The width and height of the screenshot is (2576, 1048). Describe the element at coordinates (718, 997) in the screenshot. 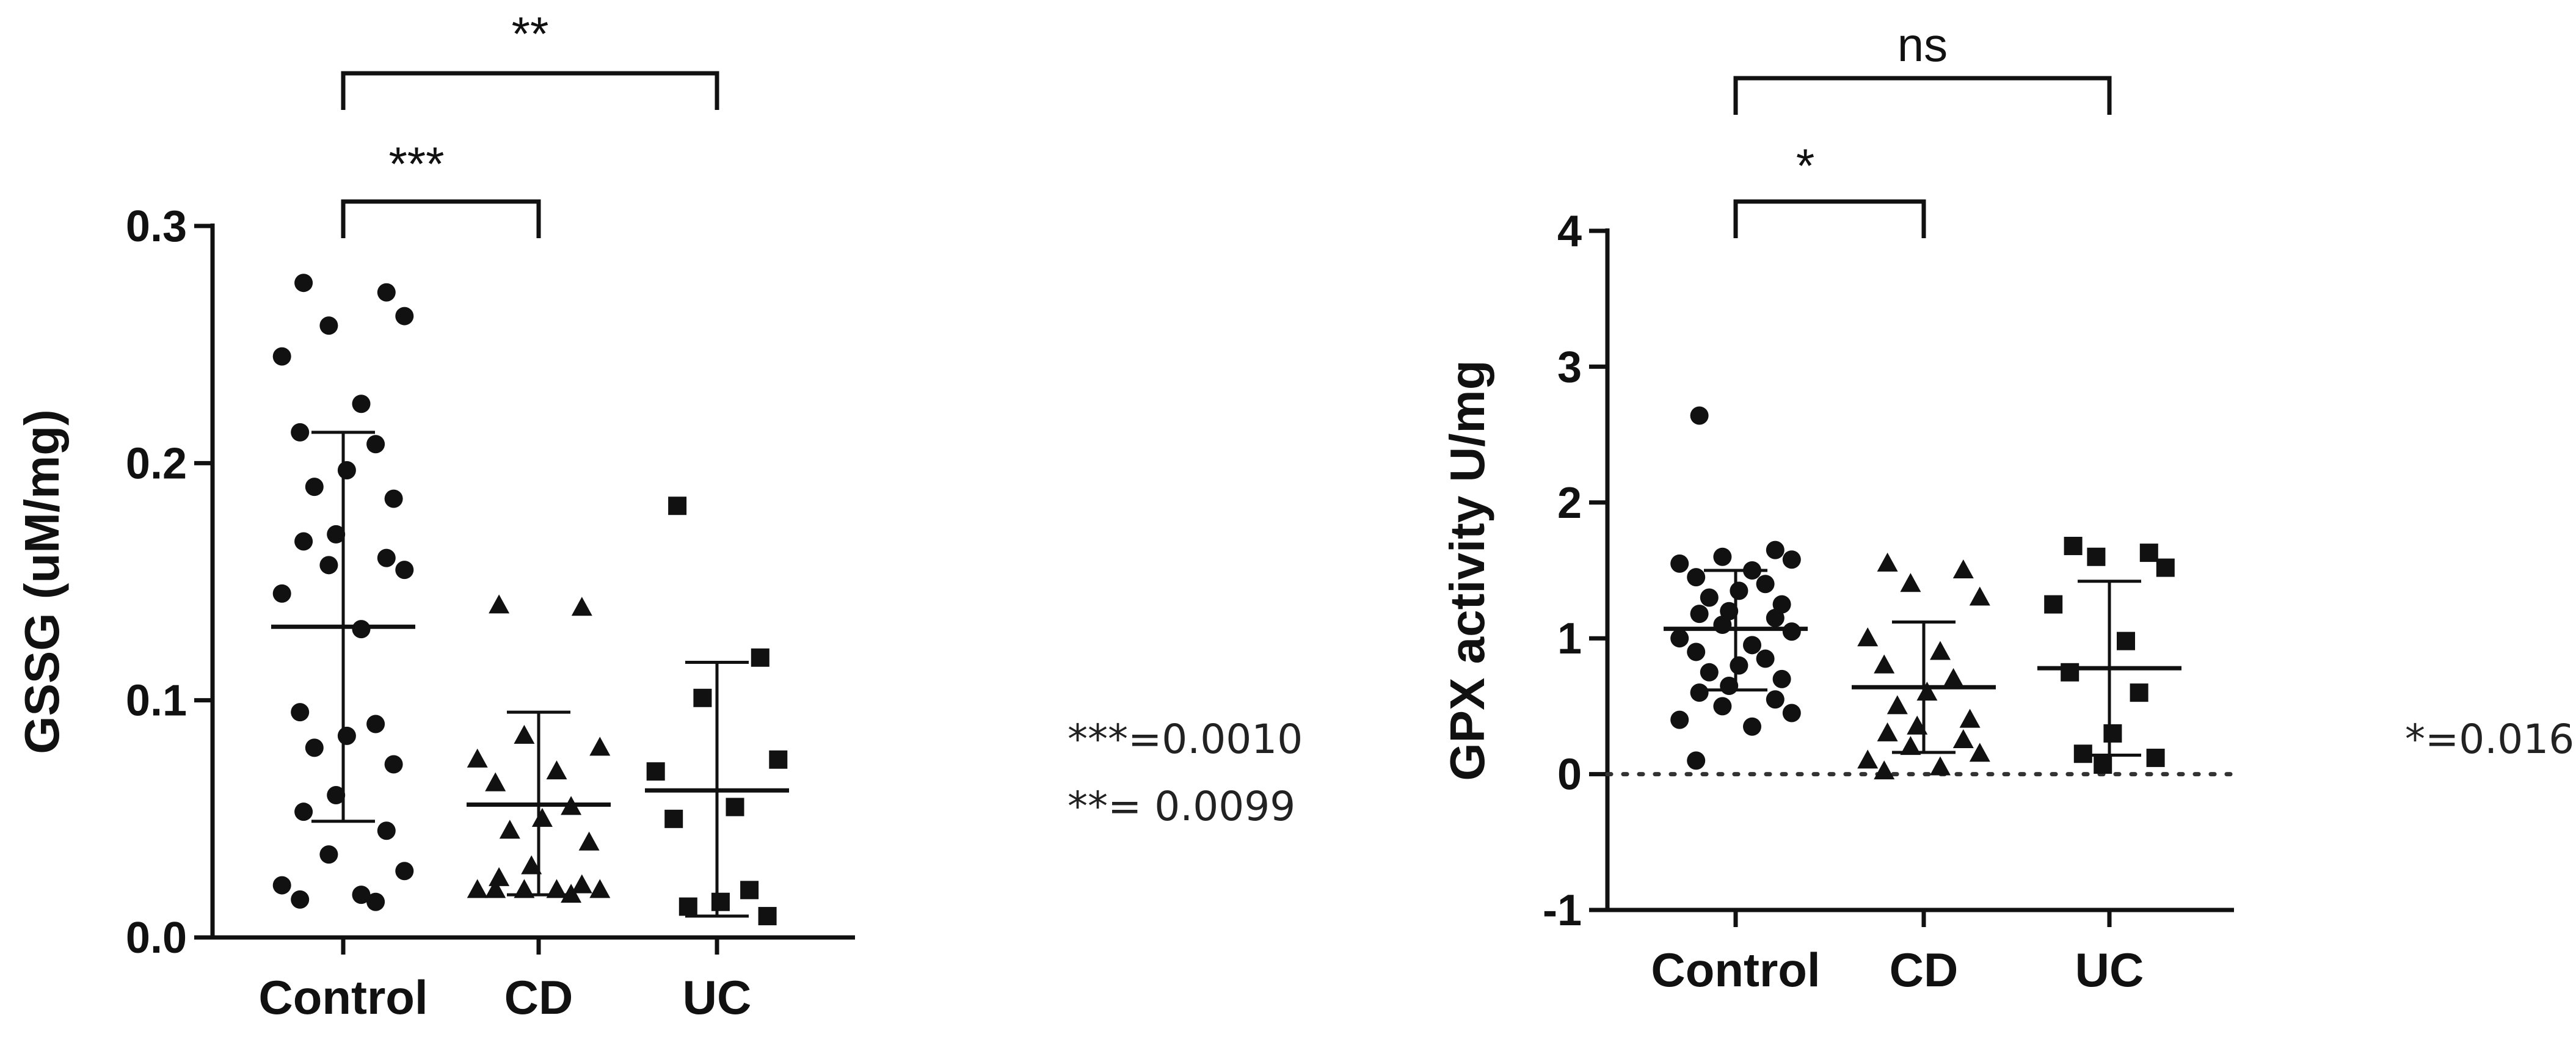

I see `gssg-category-label: UC` at that location.